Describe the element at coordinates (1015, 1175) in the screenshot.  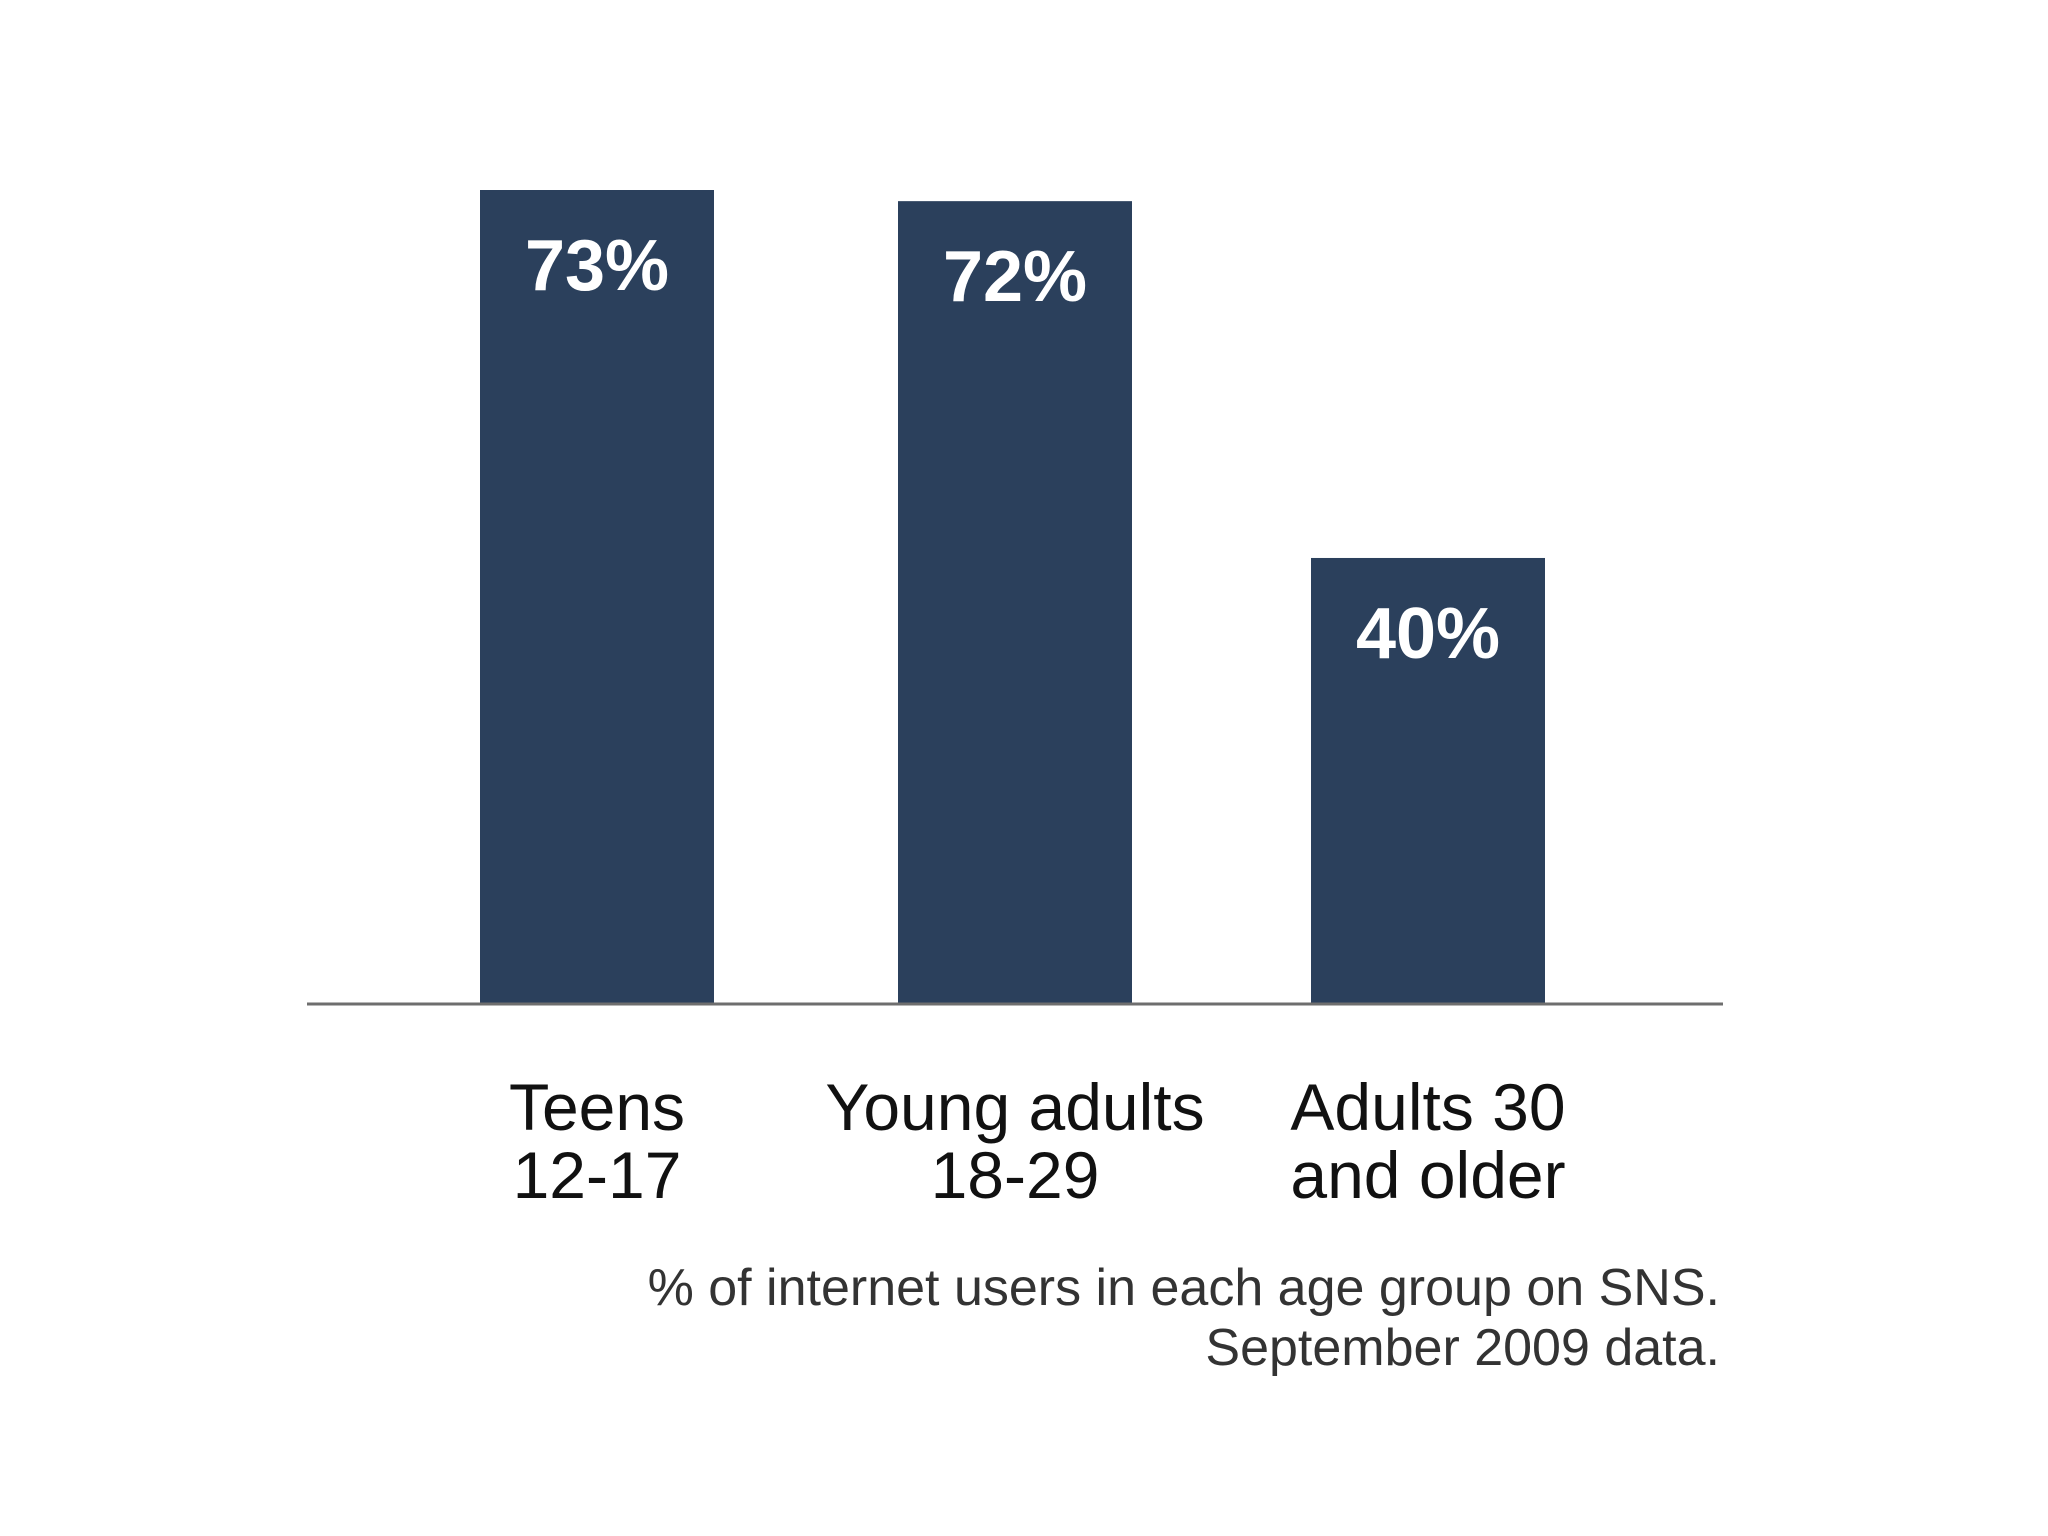
I see `category-label-2-line-2: 18-29` at that location.